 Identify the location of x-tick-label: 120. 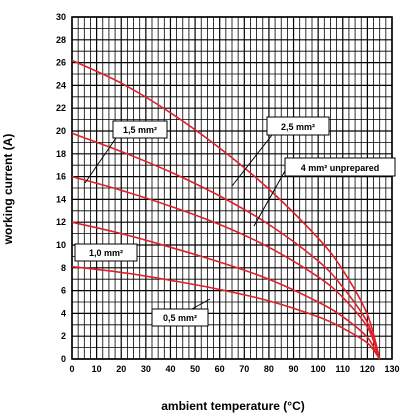
(367, 369).